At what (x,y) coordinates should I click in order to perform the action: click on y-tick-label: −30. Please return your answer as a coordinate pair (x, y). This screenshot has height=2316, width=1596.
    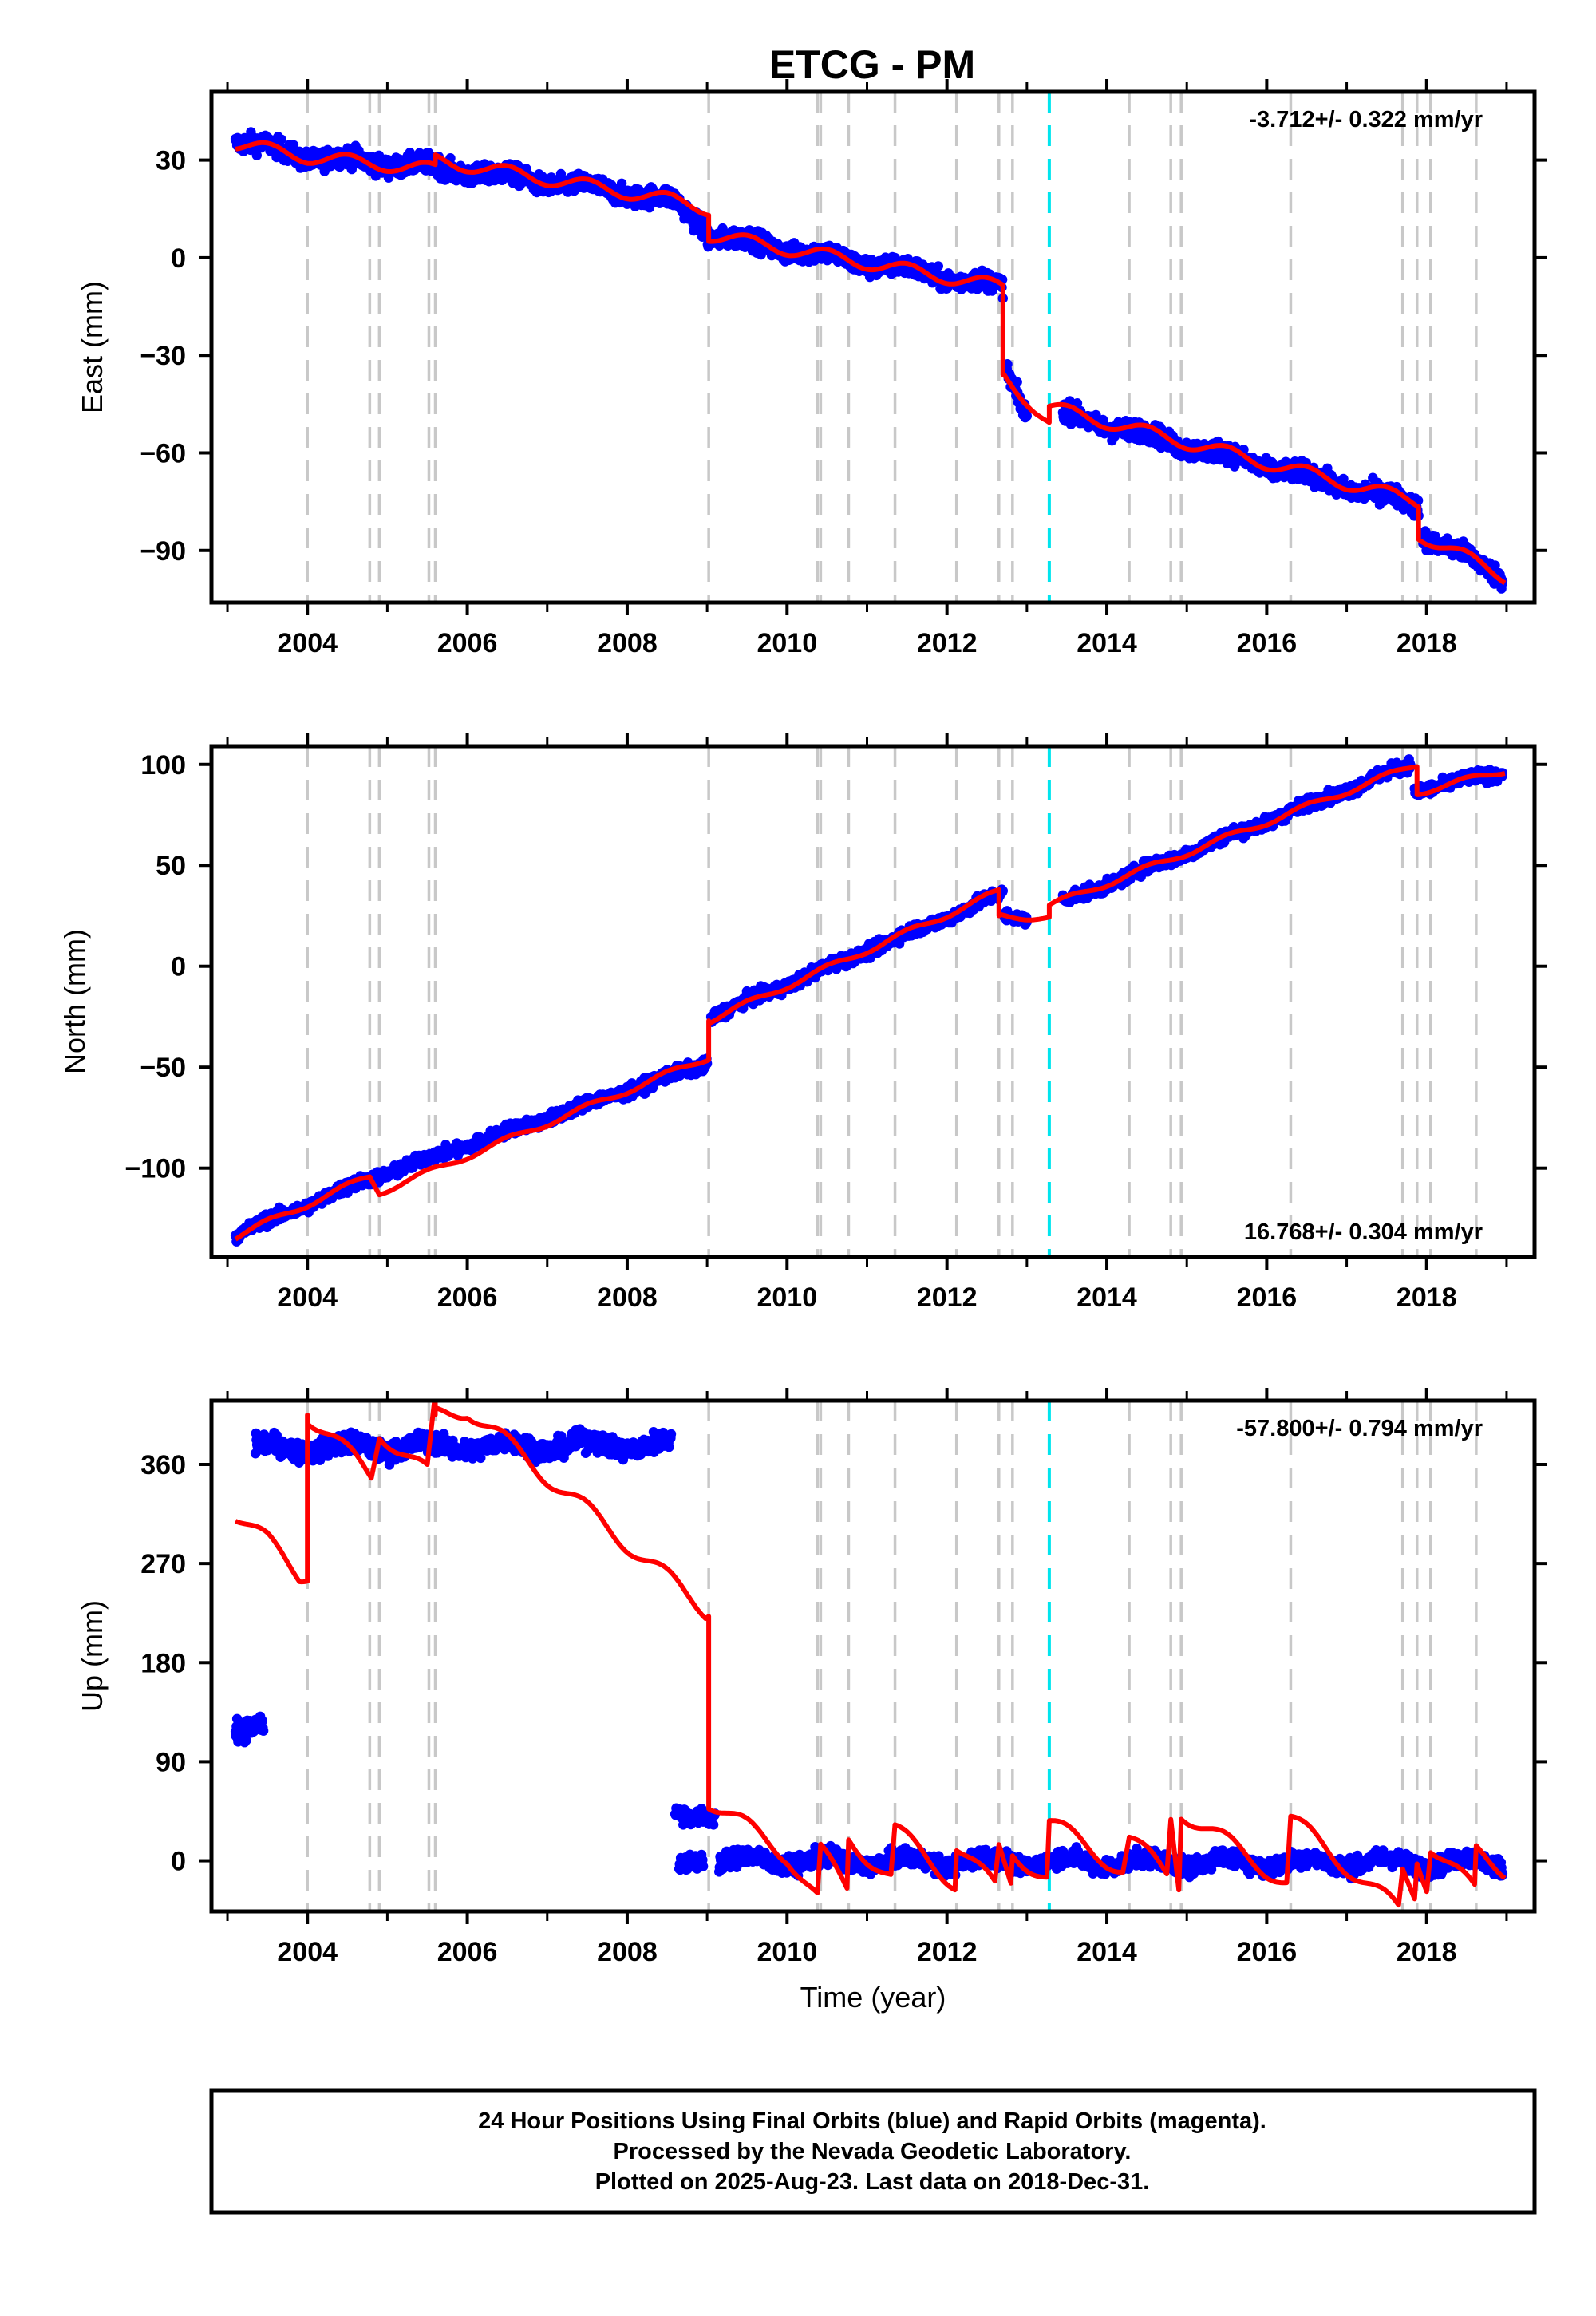
    Looking at the image, I should click on (163, 356).